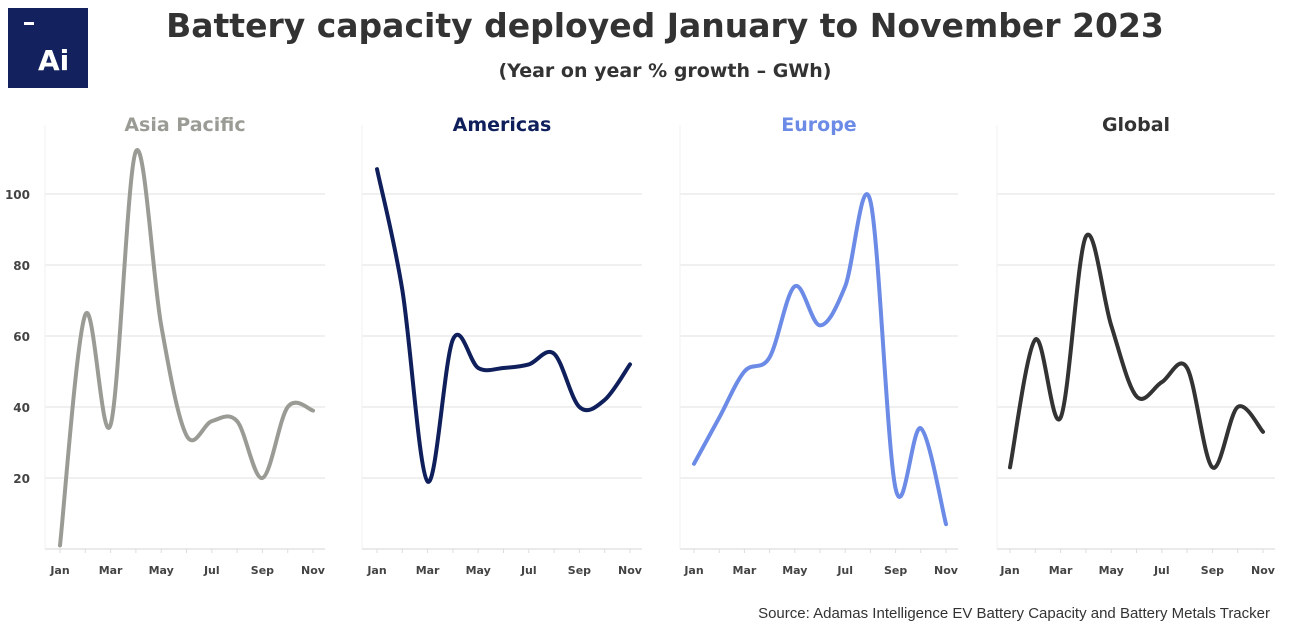 The image size is (1290, 644). What do you see at coordinates (502, 125) in the screenshot?
I see `panel-title: Americas` at bounding box center [502, 125].